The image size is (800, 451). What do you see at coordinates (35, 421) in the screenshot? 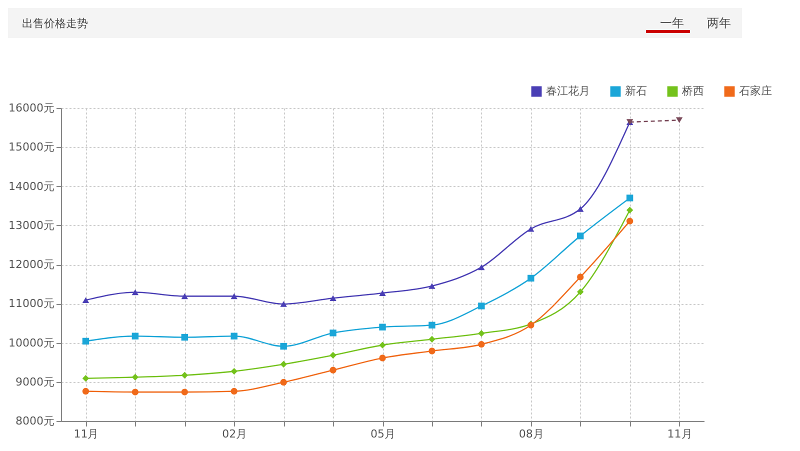
I see `y-tick-label: 8000元` at bounding box center [35, 421].